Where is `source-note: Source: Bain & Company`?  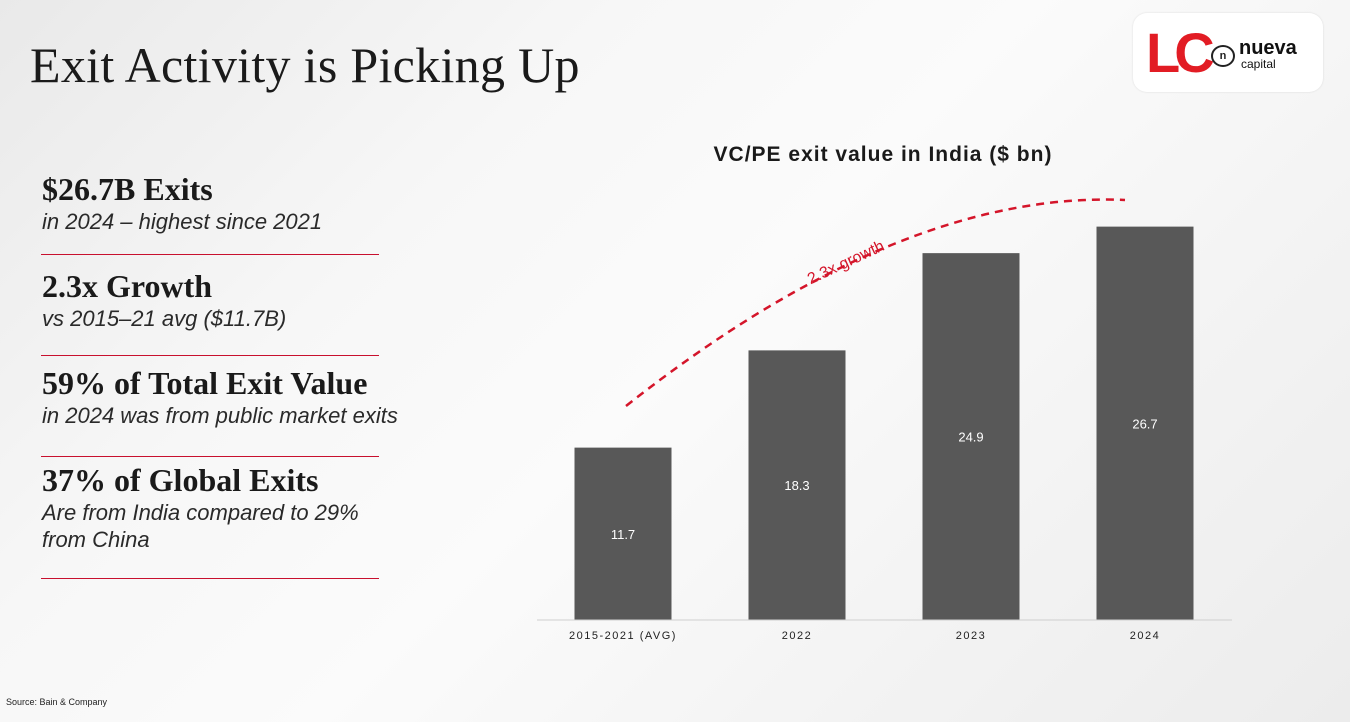 source-note: Source: Bain & Company is located at coordinates (57, 702).